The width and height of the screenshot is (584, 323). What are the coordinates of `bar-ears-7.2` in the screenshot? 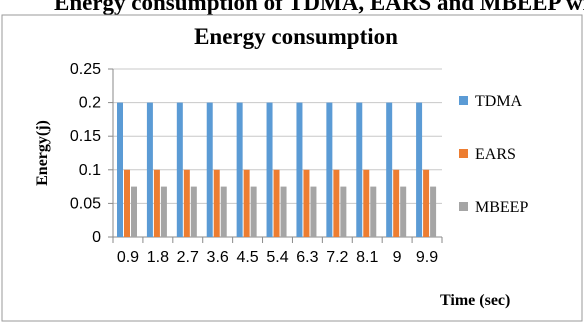 It's located at (336, 203).